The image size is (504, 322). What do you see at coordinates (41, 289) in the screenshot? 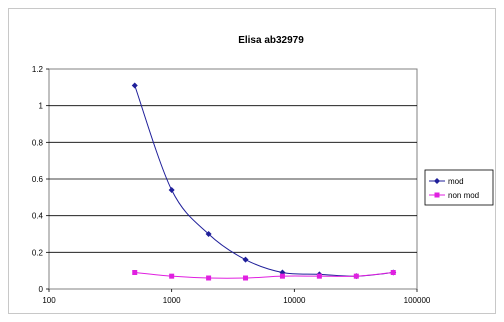
I see `y-tick-label: 0` at bounding box center [41, 289].